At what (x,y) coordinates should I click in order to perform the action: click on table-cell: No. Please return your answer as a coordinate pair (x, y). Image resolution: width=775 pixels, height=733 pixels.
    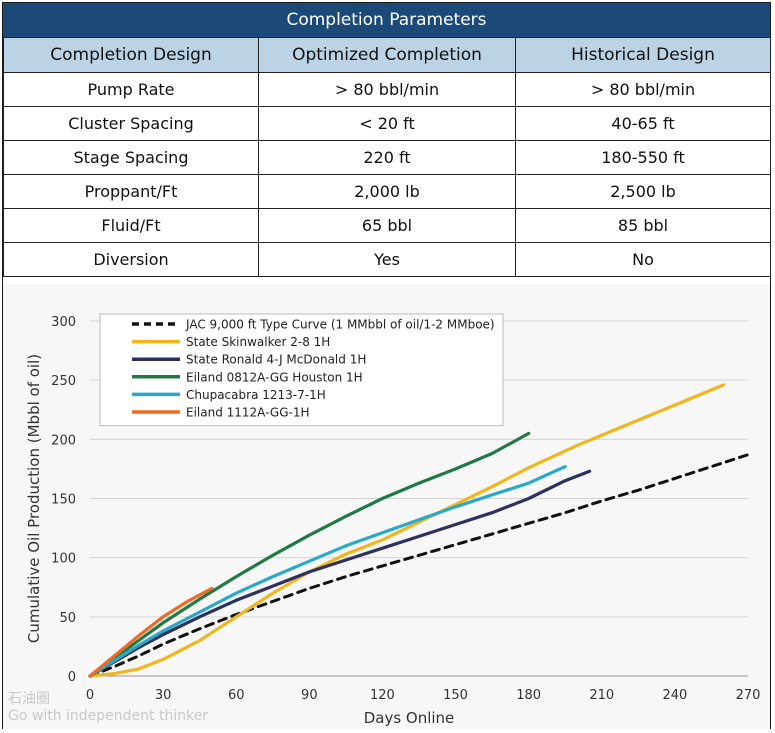
    Looking at the image, I should click on (643, 259).